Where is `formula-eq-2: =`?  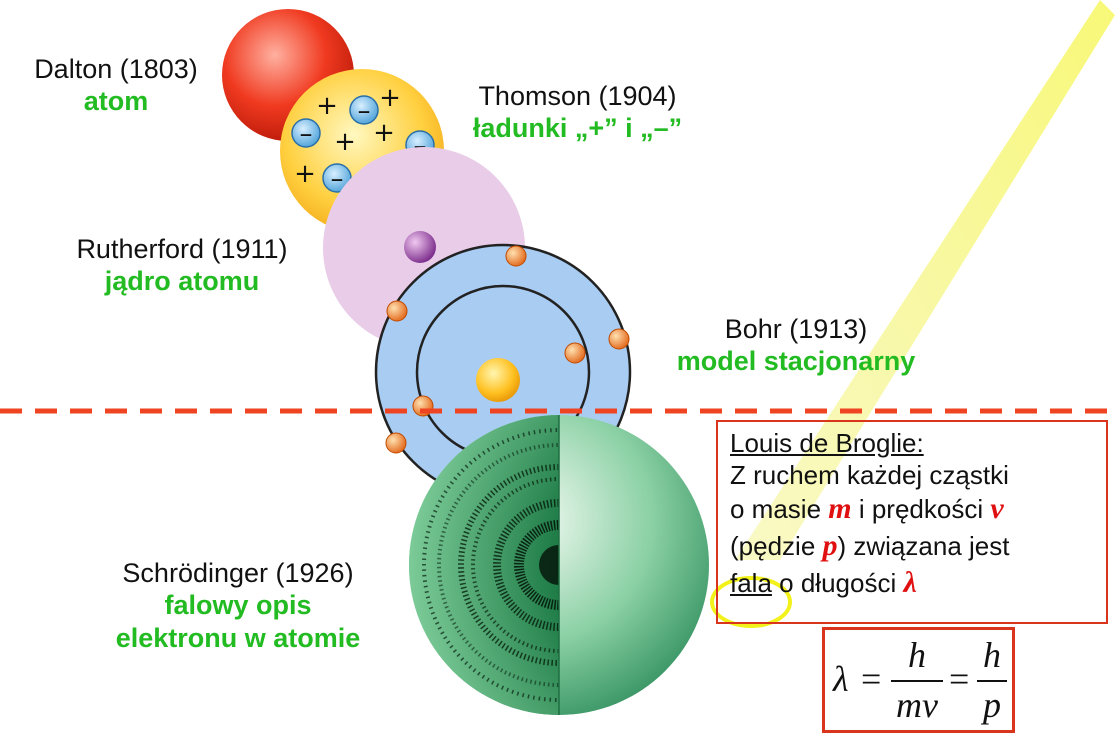
formula-eq-2: = is located at coordinates (959, 679).